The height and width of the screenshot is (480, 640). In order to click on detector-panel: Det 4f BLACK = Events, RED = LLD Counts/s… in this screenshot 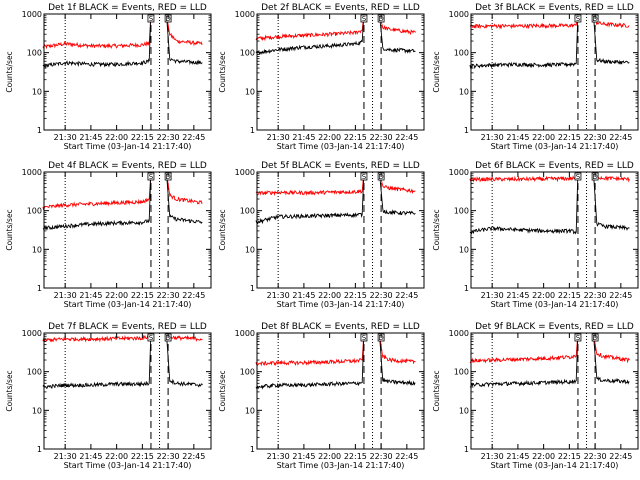, I will do `click(108, 235)`.